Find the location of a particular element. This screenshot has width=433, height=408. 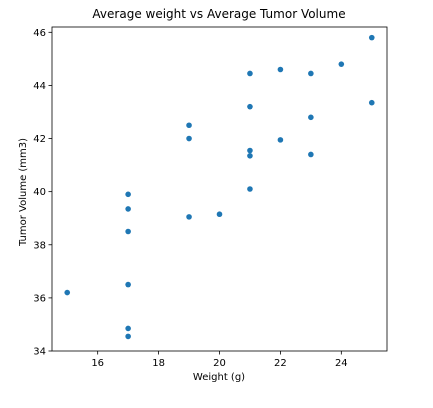

x-tick-label: 16 is located at coordinates (97, 363).